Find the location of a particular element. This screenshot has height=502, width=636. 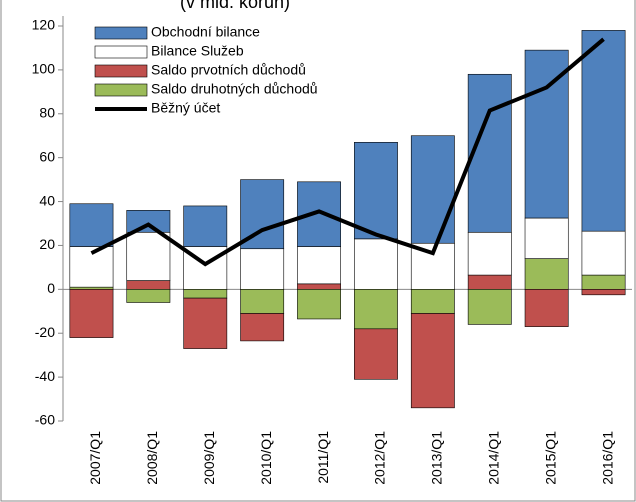

y-tick-label: 20 is located at coordinates (47, 244).